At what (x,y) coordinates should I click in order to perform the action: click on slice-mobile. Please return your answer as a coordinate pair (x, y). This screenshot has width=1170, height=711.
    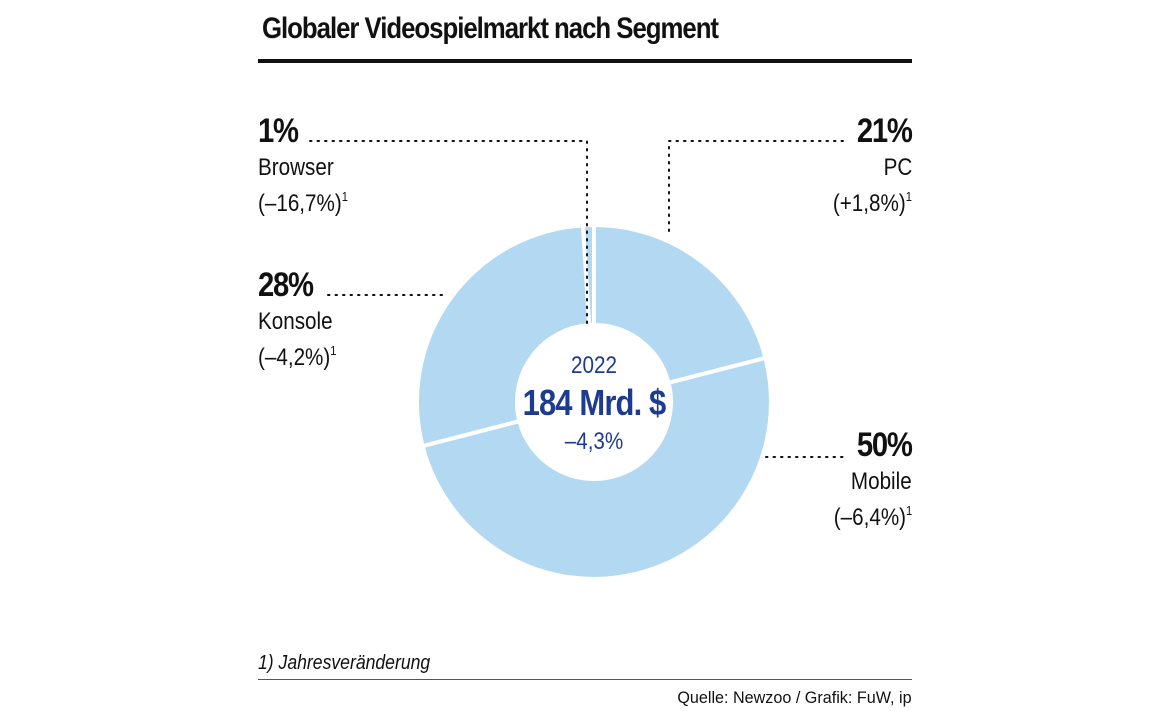
    Looking at the image, I should click on (596, 468).